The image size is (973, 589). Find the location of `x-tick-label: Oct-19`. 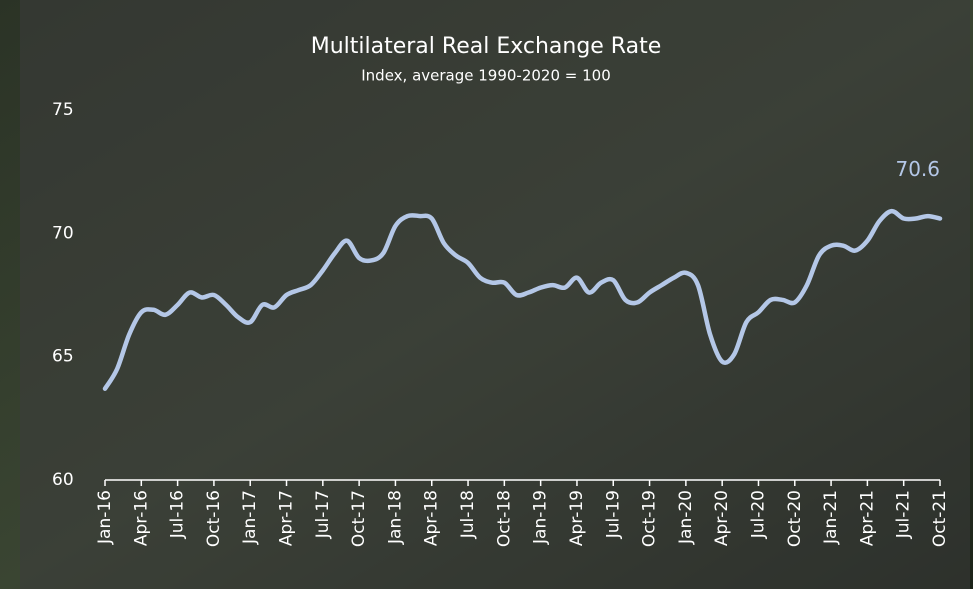

x-tick-label: Oct-19 is located at coordinates (650, 518).